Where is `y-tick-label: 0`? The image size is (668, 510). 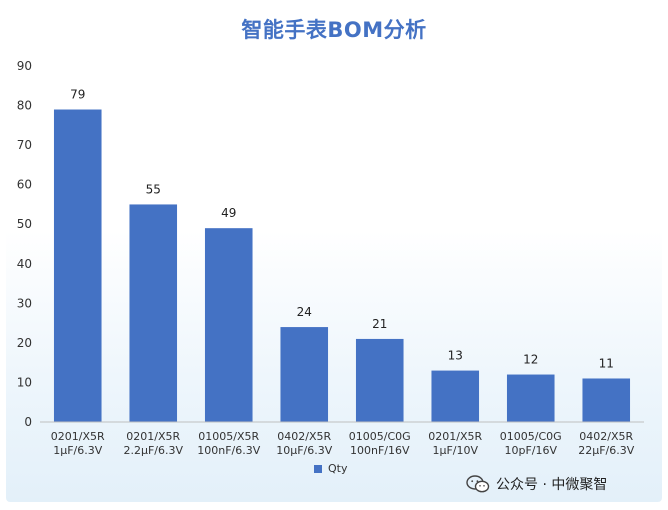
y-tick-label: 0 is located at coordinates (28, 422).